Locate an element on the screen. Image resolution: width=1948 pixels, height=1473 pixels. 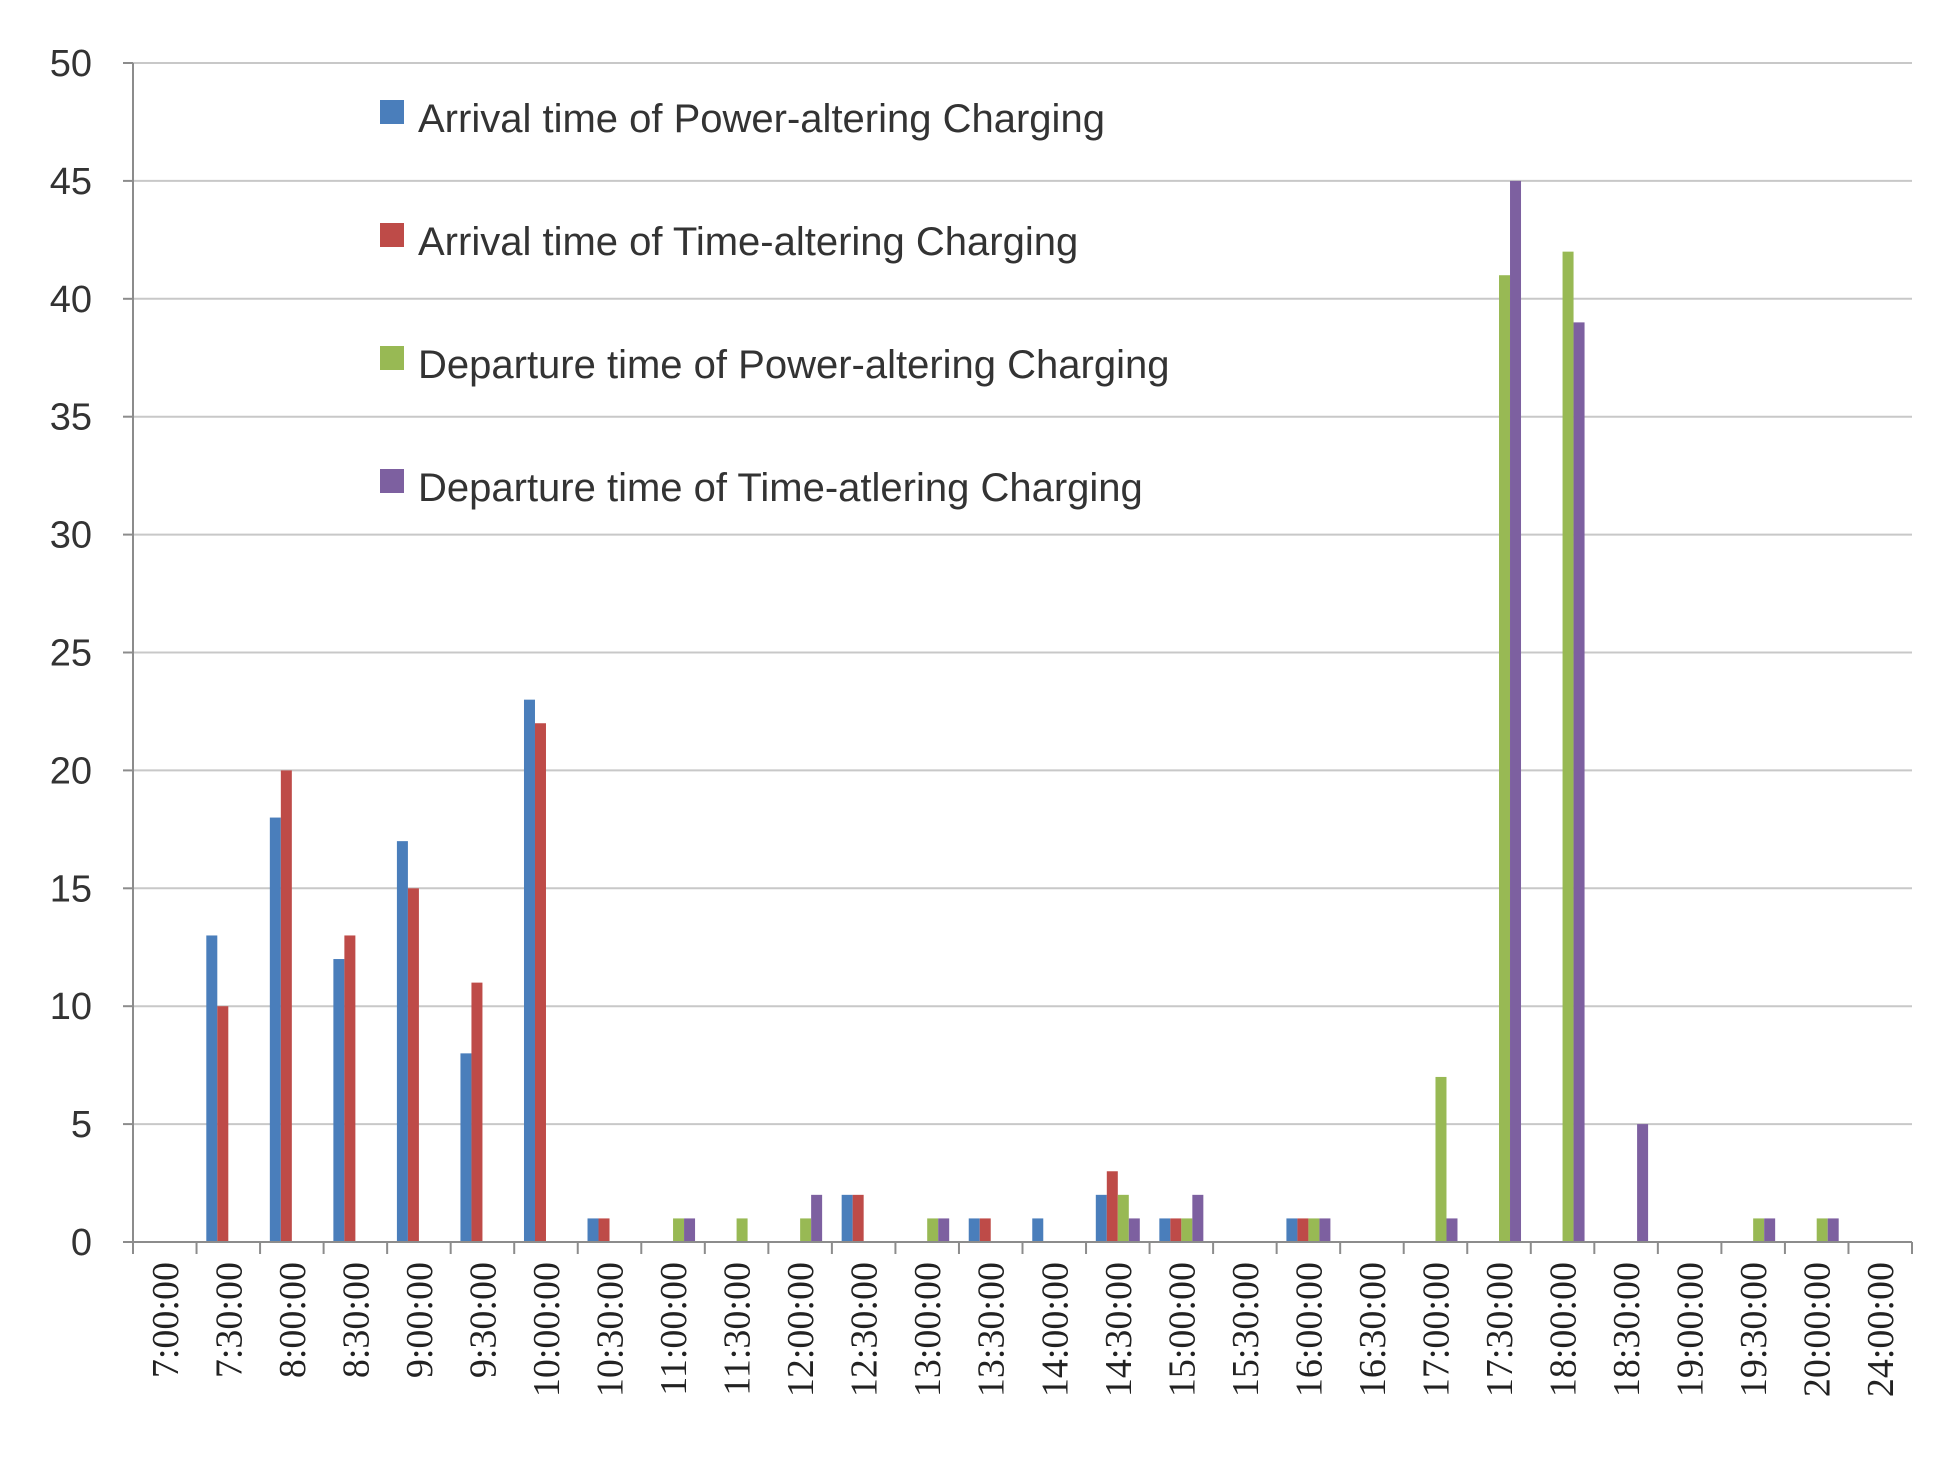
x-tick-label: 24:00:00 is located at coordinates (1881, 1329).